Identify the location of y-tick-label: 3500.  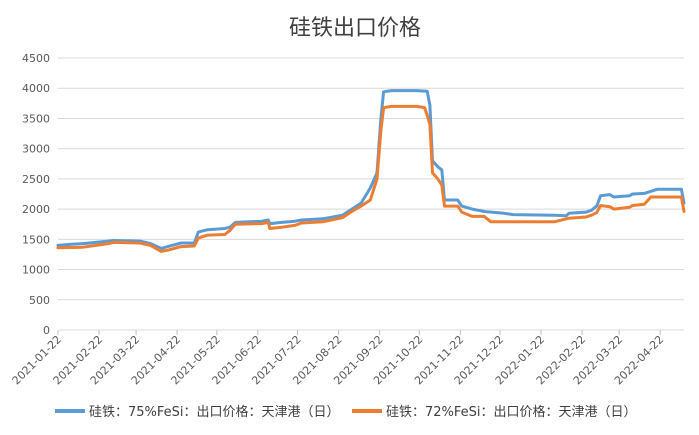
(36, 118).